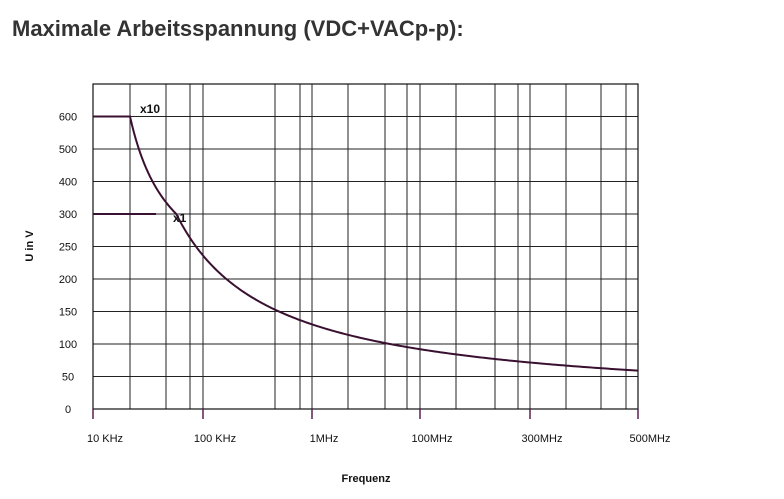 This screenshot has height=499, width=784. Describe the element at coordinates (432, 439) in the screenshot. I see `x-tick-label: 100MHz` at that location.